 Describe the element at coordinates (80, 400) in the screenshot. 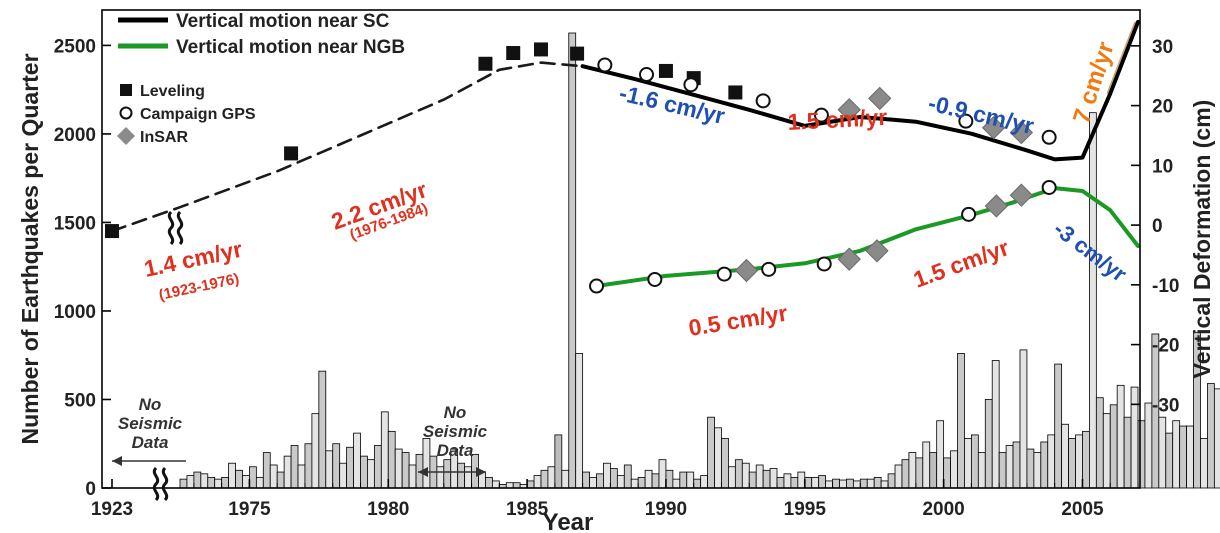

I see `y-left-tick-label: 500` at that location.